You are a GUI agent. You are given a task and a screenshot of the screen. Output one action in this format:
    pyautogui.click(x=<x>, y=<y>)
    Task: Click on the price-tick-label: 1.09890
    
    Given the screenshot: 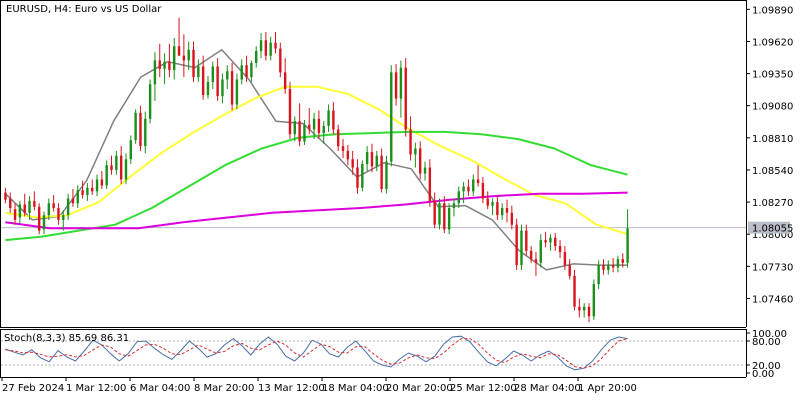 What is the action you would take?
    pyautogui.click(x=772, y=10)
    